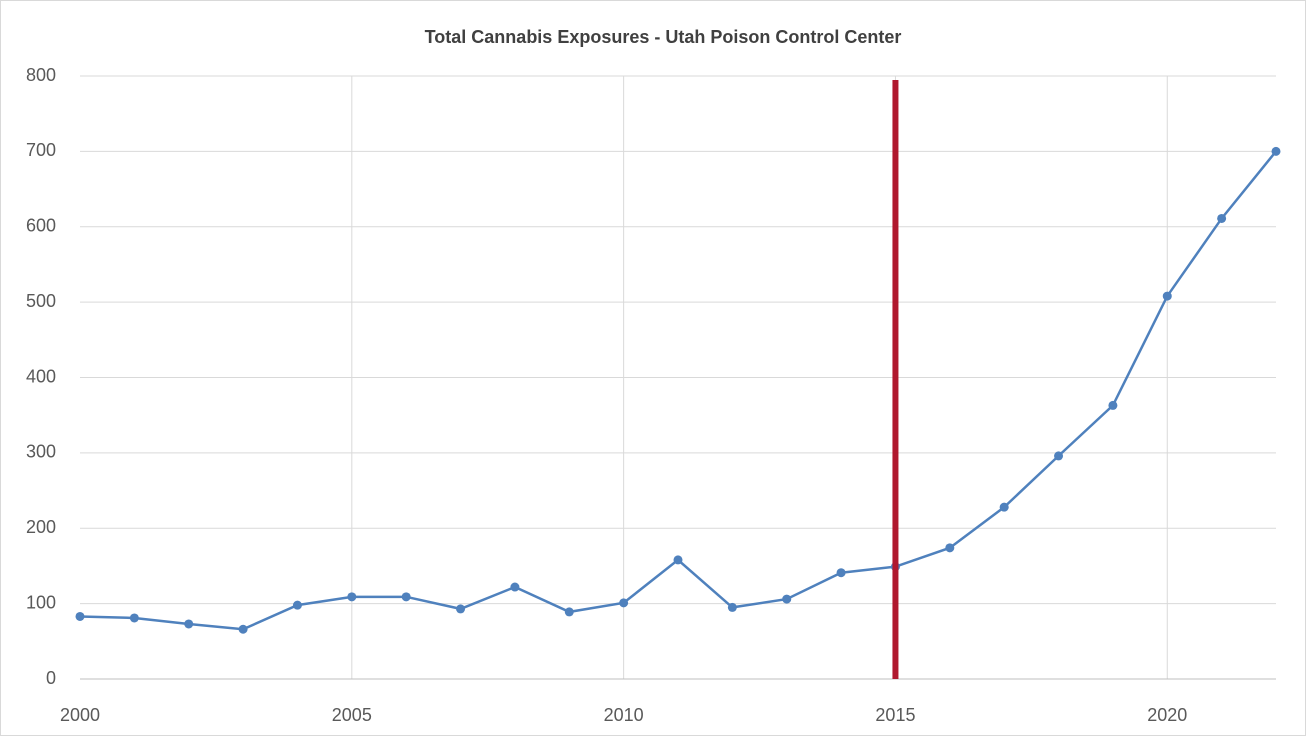  I want to click on y-tick-label: 300, so click(41, 452).